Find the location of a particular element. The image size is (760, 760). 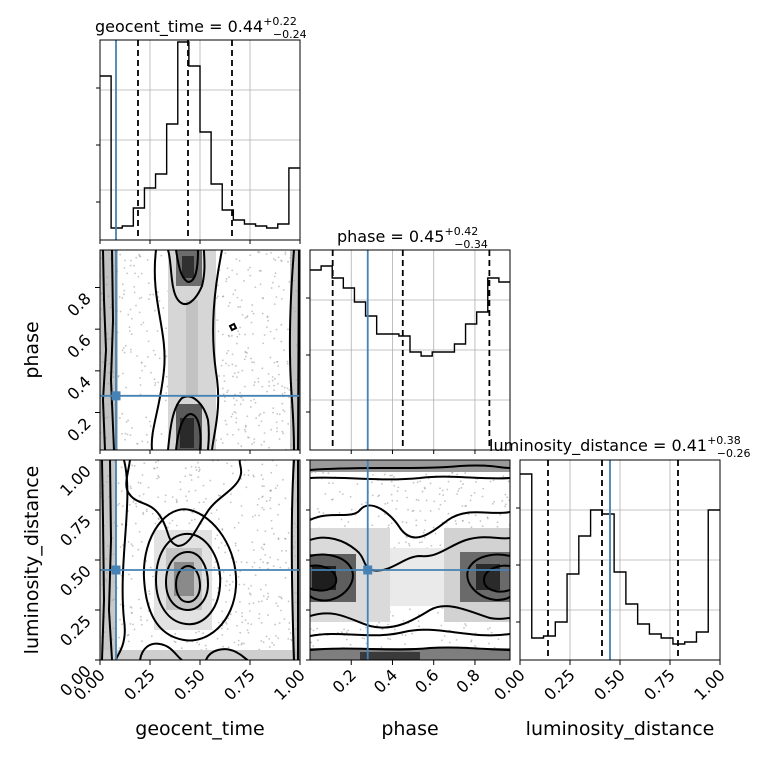

x-tick-label-geocent-time: 0.75 is located at coordinates (239, 684).